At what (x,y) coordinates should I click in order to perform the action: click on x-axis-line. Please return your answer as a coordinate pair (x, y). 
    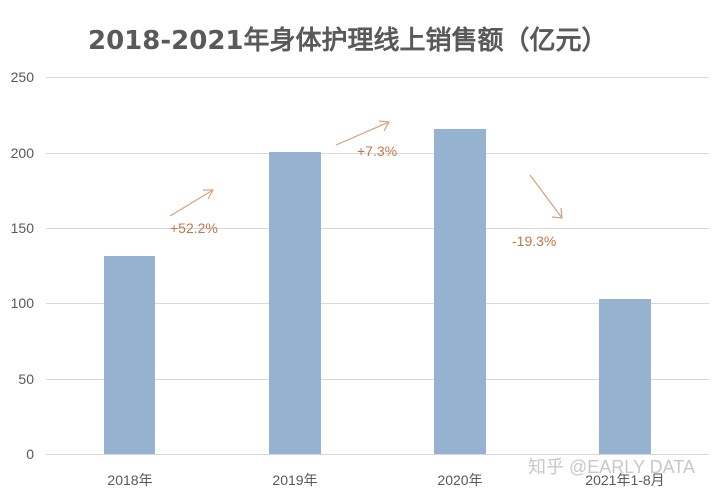
    Looking at the image, I should click on (377, 454).